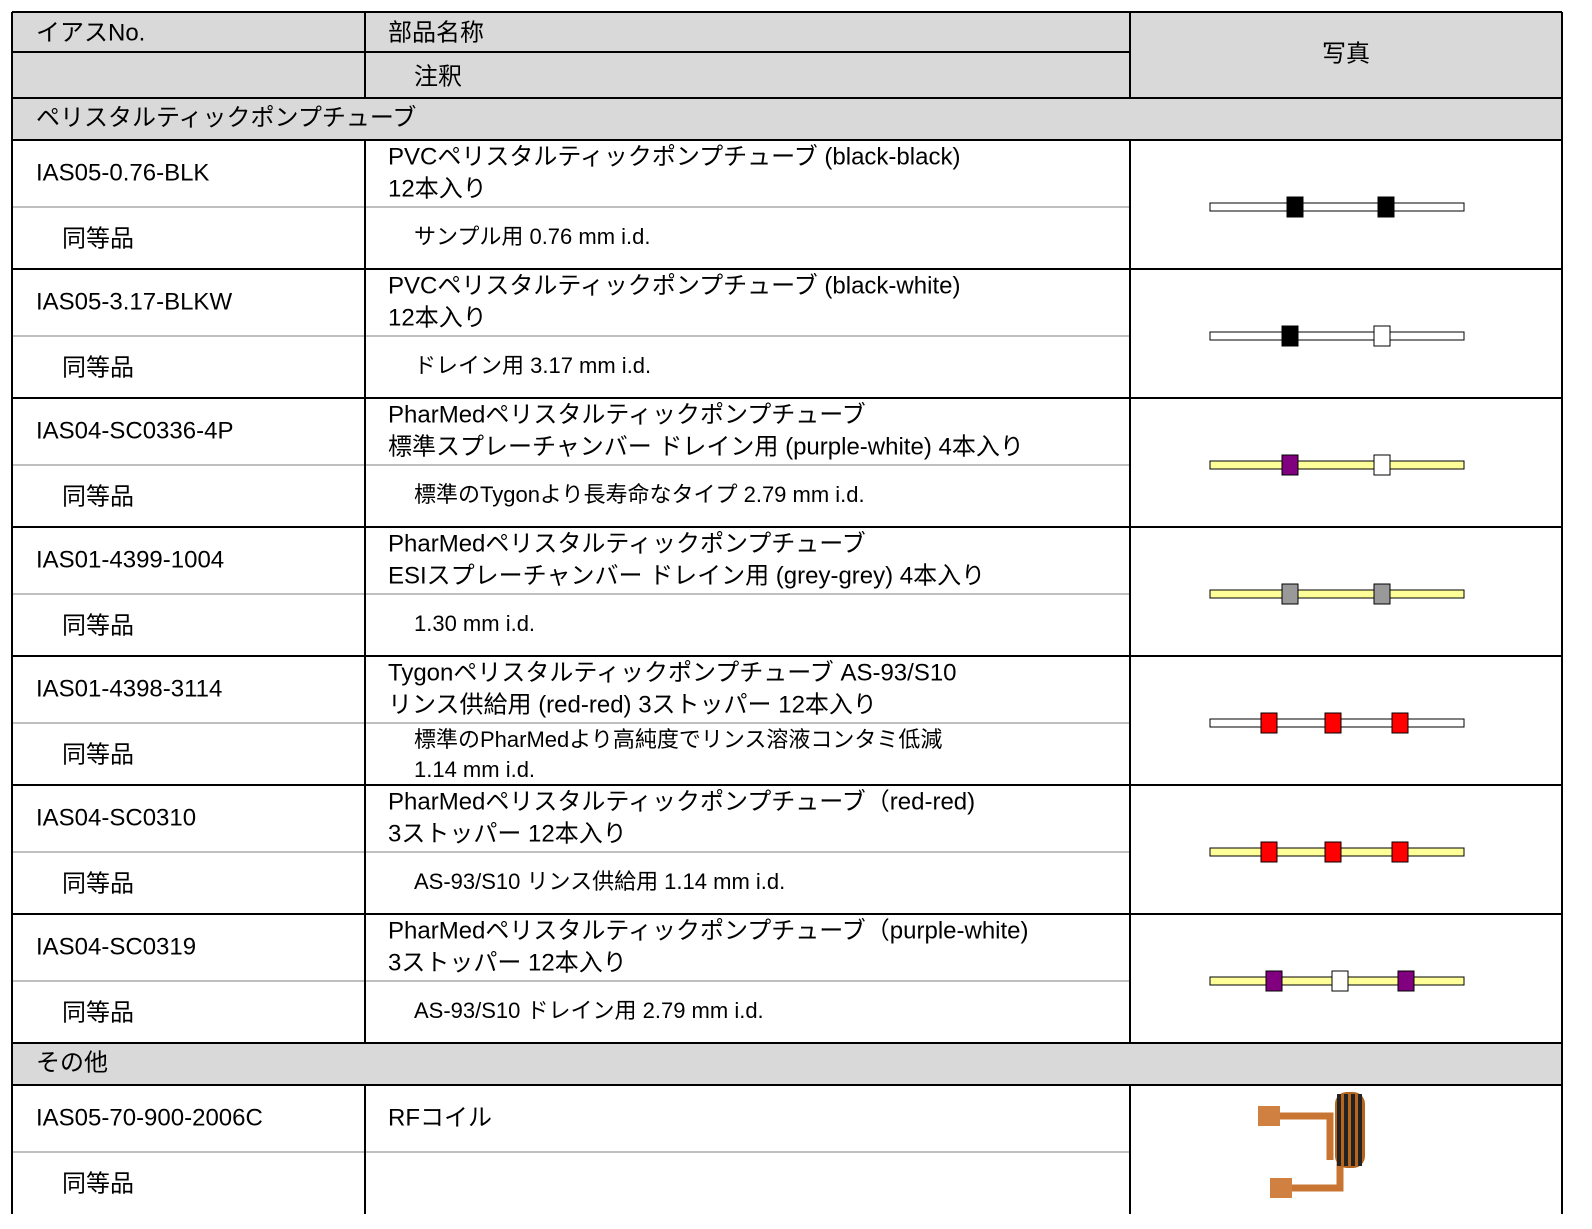 Image resolution: width=1592 pixels, height=1229 pixels. What do you see at coordinates (474, 623) in the screenshot?
I see `note: 1.30 mm i.d.` at bounding box center [474, 623].